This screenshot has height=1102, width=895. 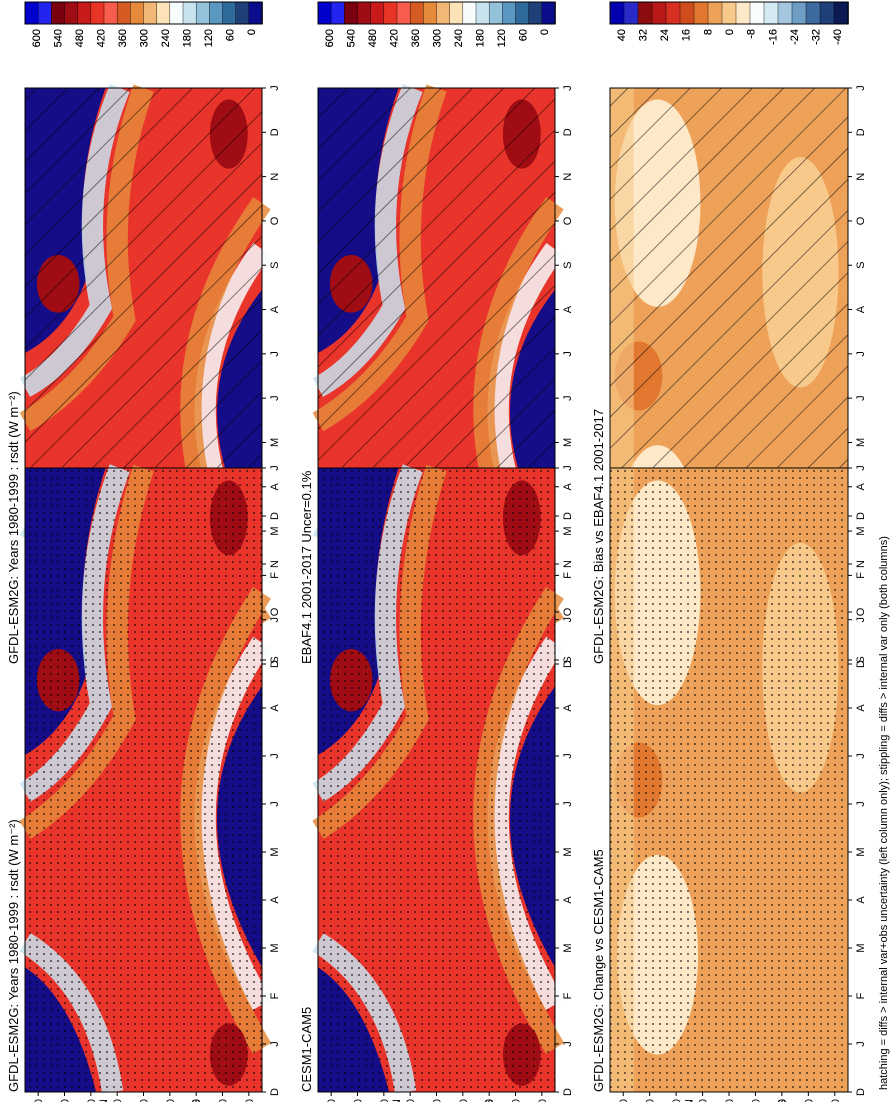 I want to click on colorbar-tick-label: 16, so click(x=687, y=35).